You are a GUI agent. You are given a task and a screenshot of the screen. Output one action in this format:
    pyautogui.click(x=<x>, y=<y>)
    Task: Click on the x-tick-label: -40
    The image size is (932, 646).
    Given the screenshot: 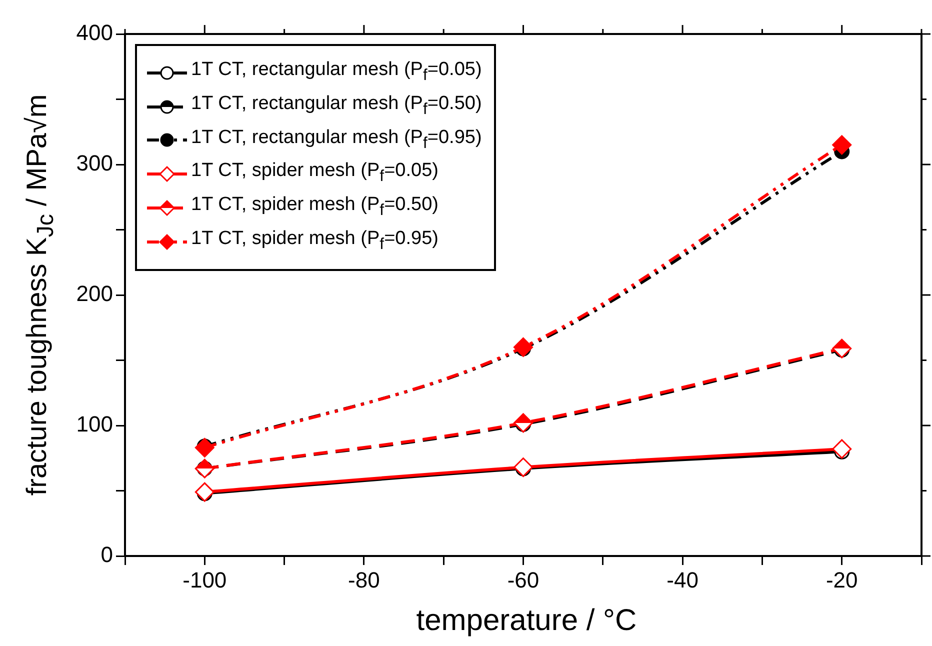 What is the action you would take?
    pyautogui.click(x=682, y=579)
    